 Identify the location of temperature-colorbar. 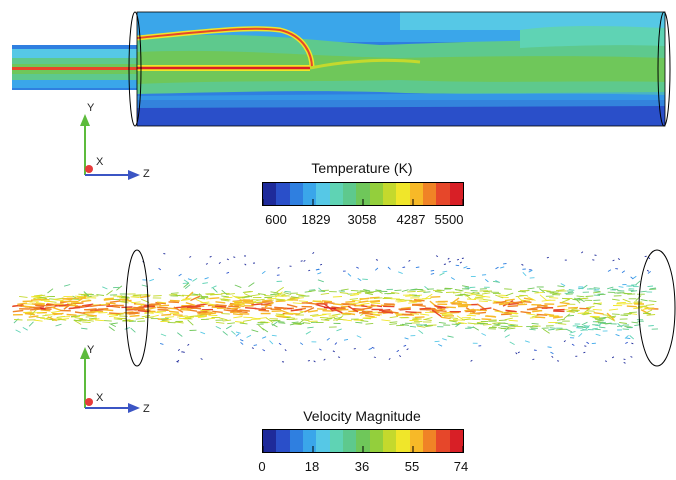
(363, 194).